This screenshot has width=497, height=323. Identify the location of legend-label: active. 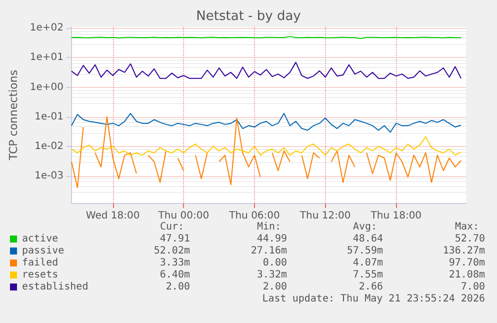
(40, 239).